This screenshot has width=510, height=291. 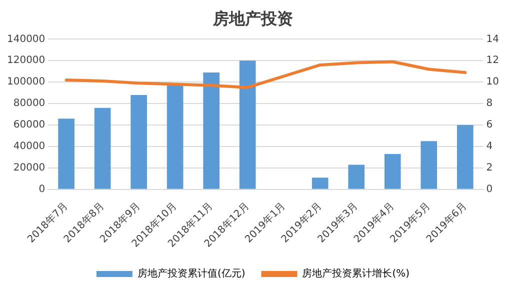 I want to click on y-tick-label: 100000, so click(x=26, y=82).